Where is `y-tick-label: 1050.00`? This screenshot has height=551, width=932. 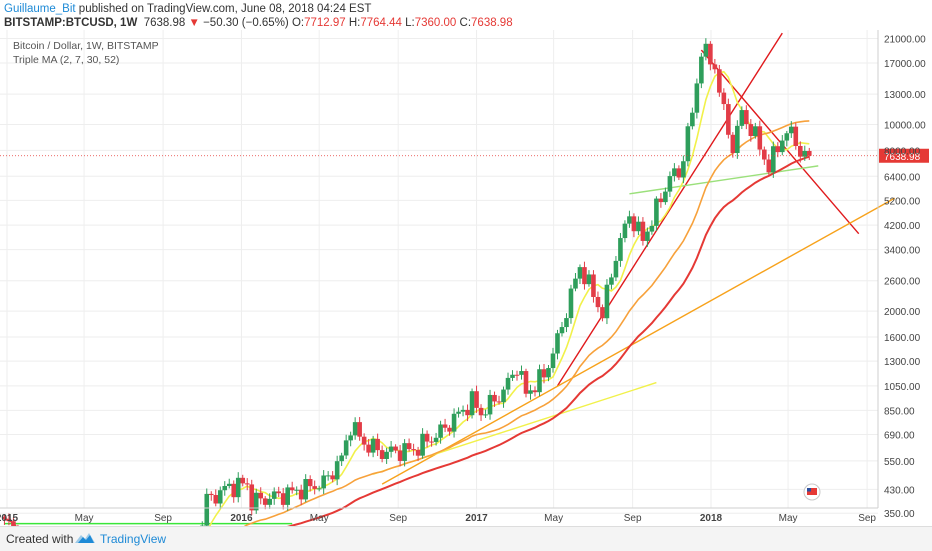
y-tick-label: 1050.00 is located at coordinates (902, 387).